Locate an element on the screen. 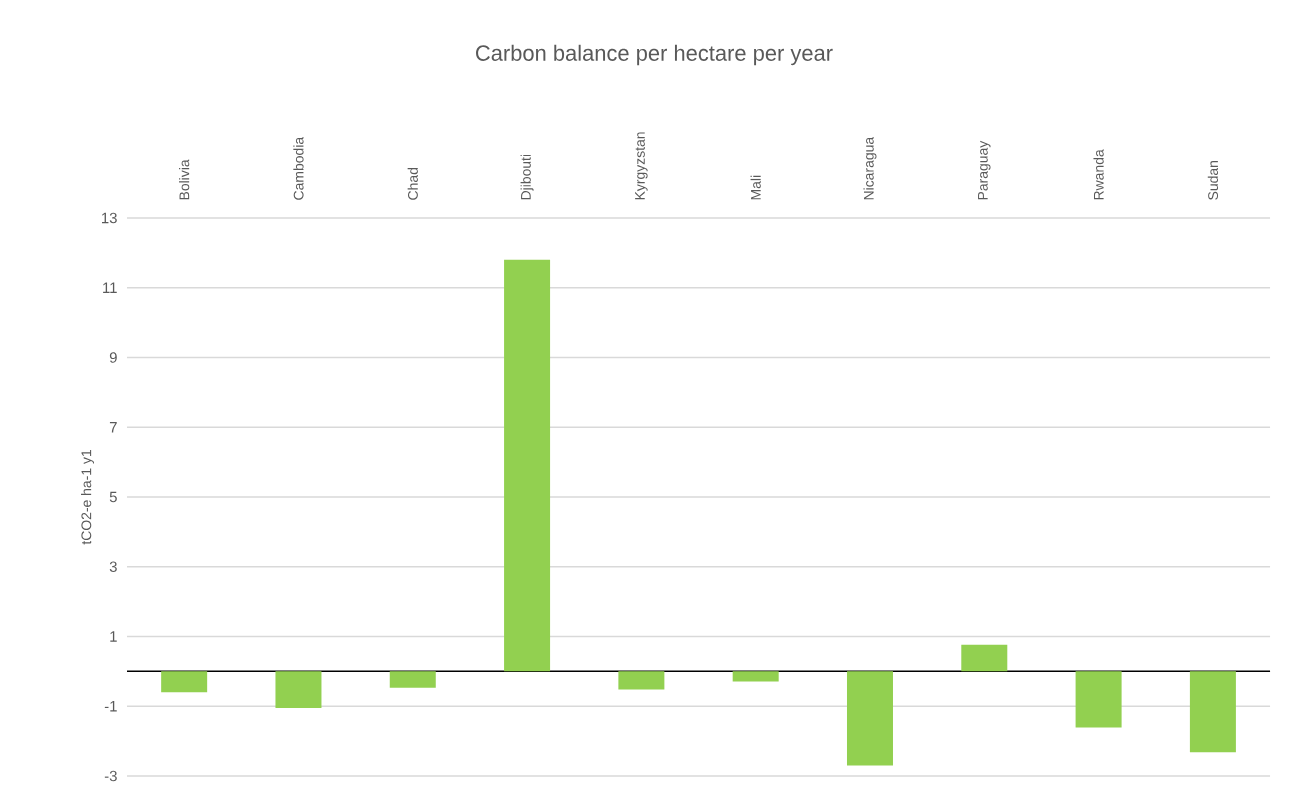  chart-title: Carbon balance per hectare per year is located at coordinates (654, 55).